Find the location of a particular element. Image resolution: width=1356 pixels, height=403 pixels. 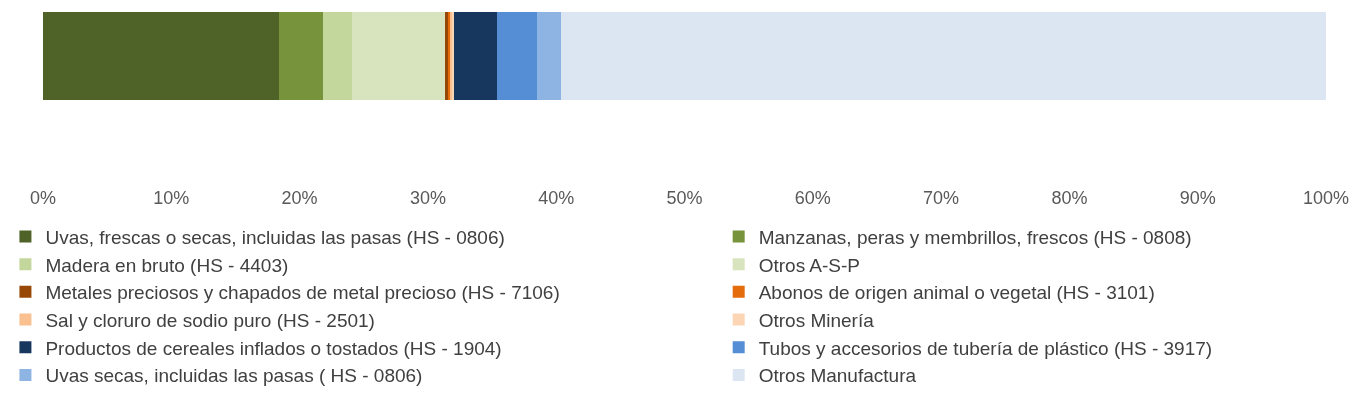

legend-label: Sal y cloruro de sodio puro (HS - 2501) is located at coordinates (210, 320).